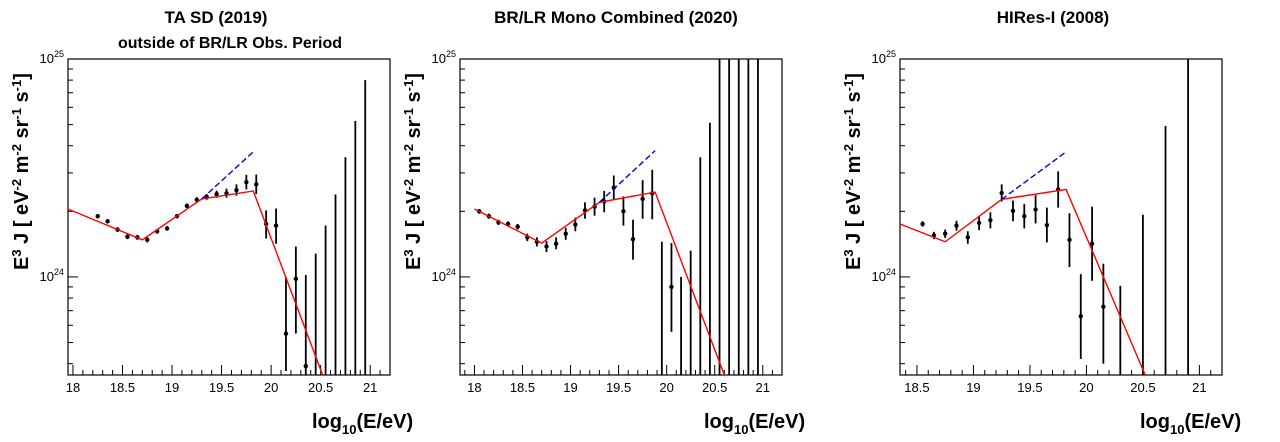  I want to click on panel-title: TA SD (2019), so click(216, 17).